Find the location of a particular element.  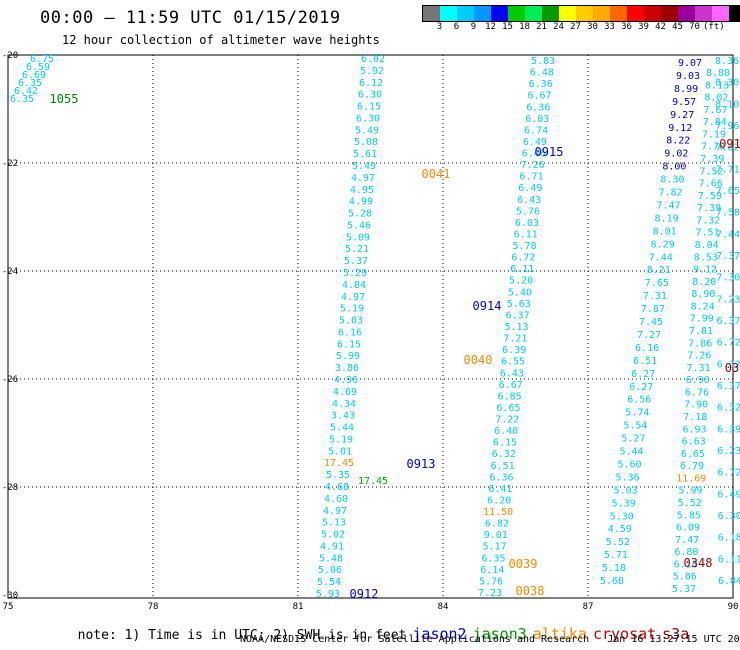

wave-height-value: 4.68 is located at coordinates (337, 487).